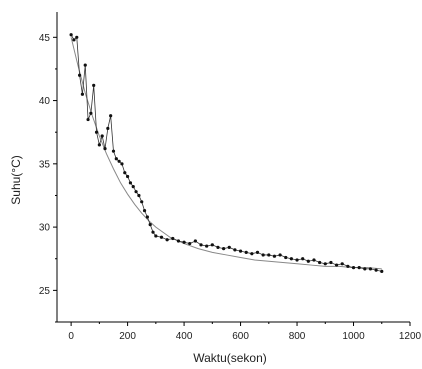 Image resolution: width=422 pixels, height=369 pixels. What do you see at coordinates (353, 336) in the screenshot?
I see `x-tick-label: 1000` at bounding box center [353, 336].